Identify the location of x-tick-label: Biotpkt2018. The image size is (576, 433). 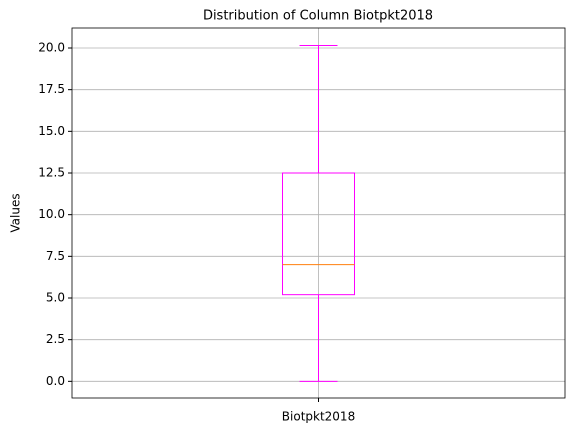
(318, 417).